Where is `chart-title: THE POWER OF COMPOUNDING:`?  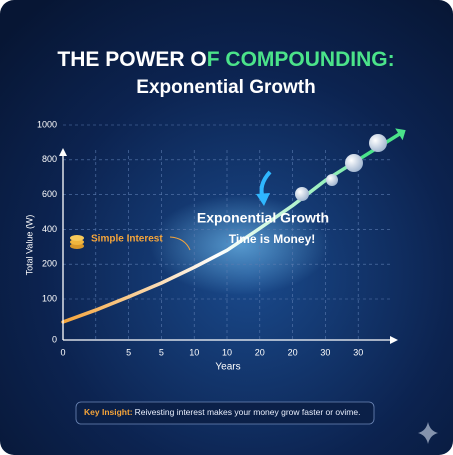
chart-title: THE POWER OF COMPOUNDING: is located at coordinates (225, 59).